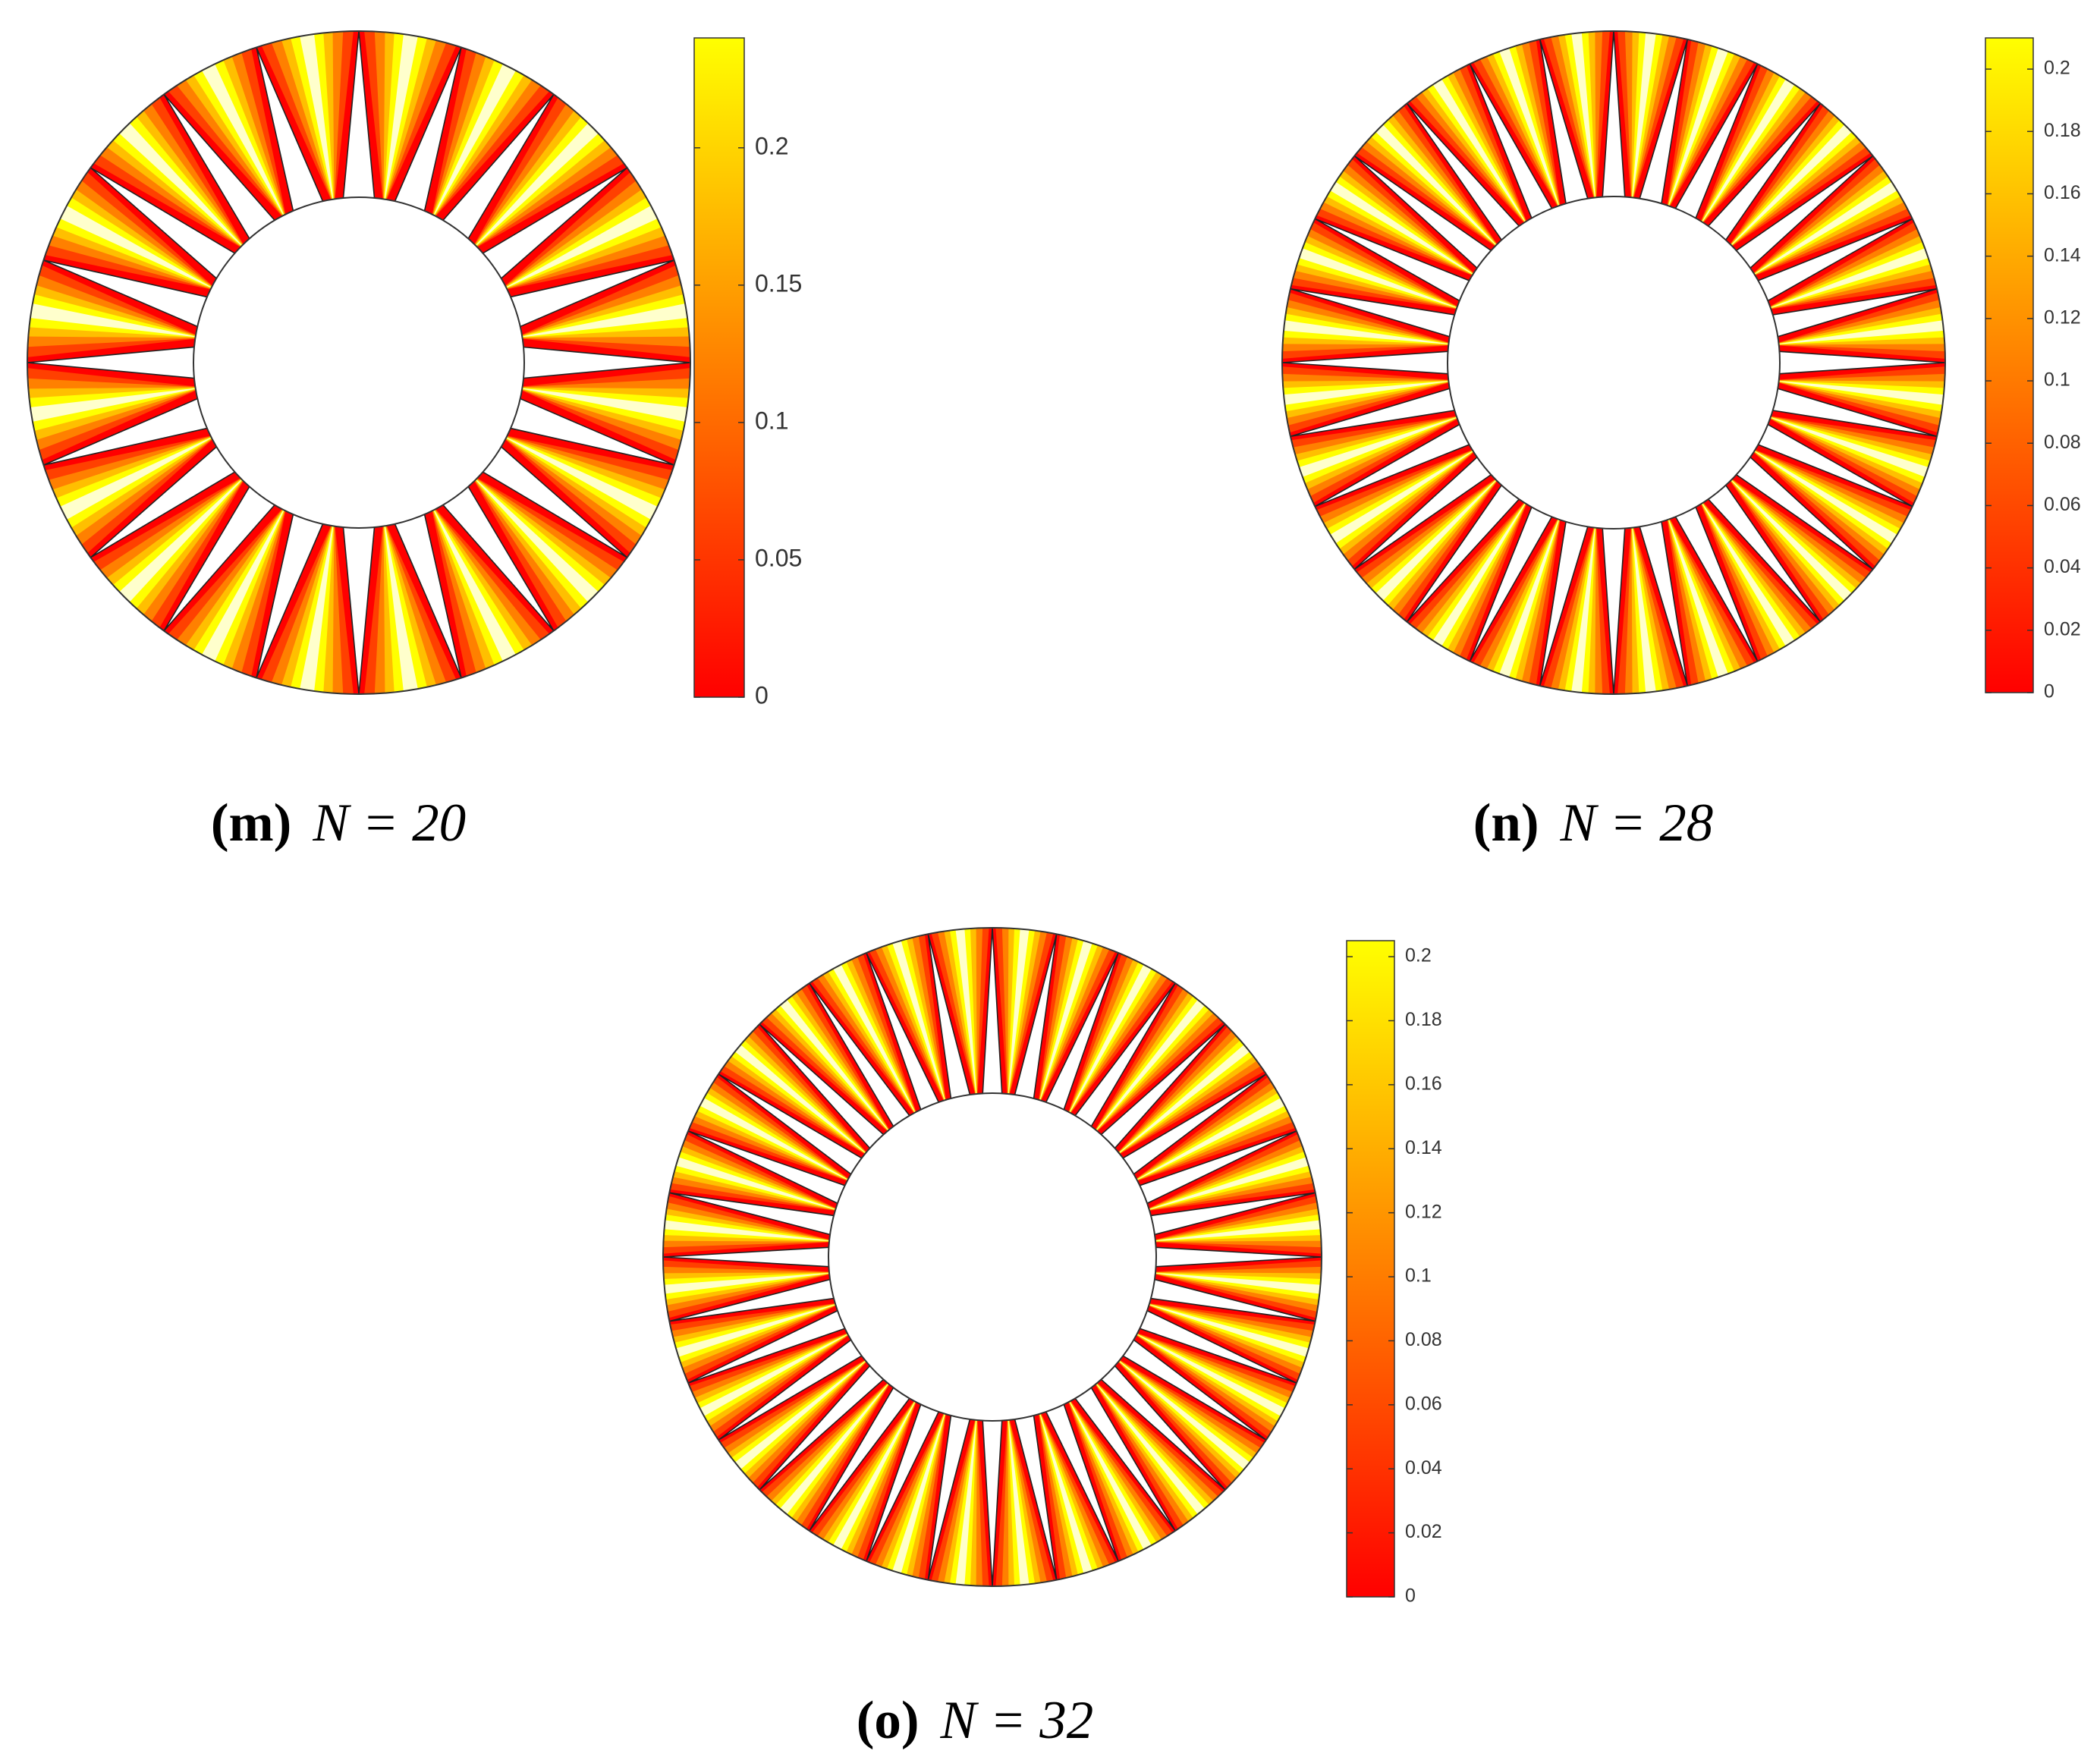 This screenshot has width=2100, height=1763. I want to click on caption: (o) N = 32, so click(975, 1720).